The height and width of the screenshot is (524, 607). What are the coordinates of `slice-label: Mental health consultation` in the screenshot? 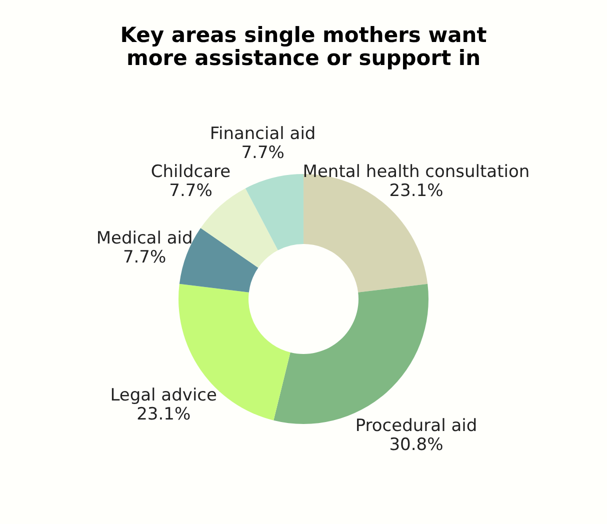 It's located at (416, 172).